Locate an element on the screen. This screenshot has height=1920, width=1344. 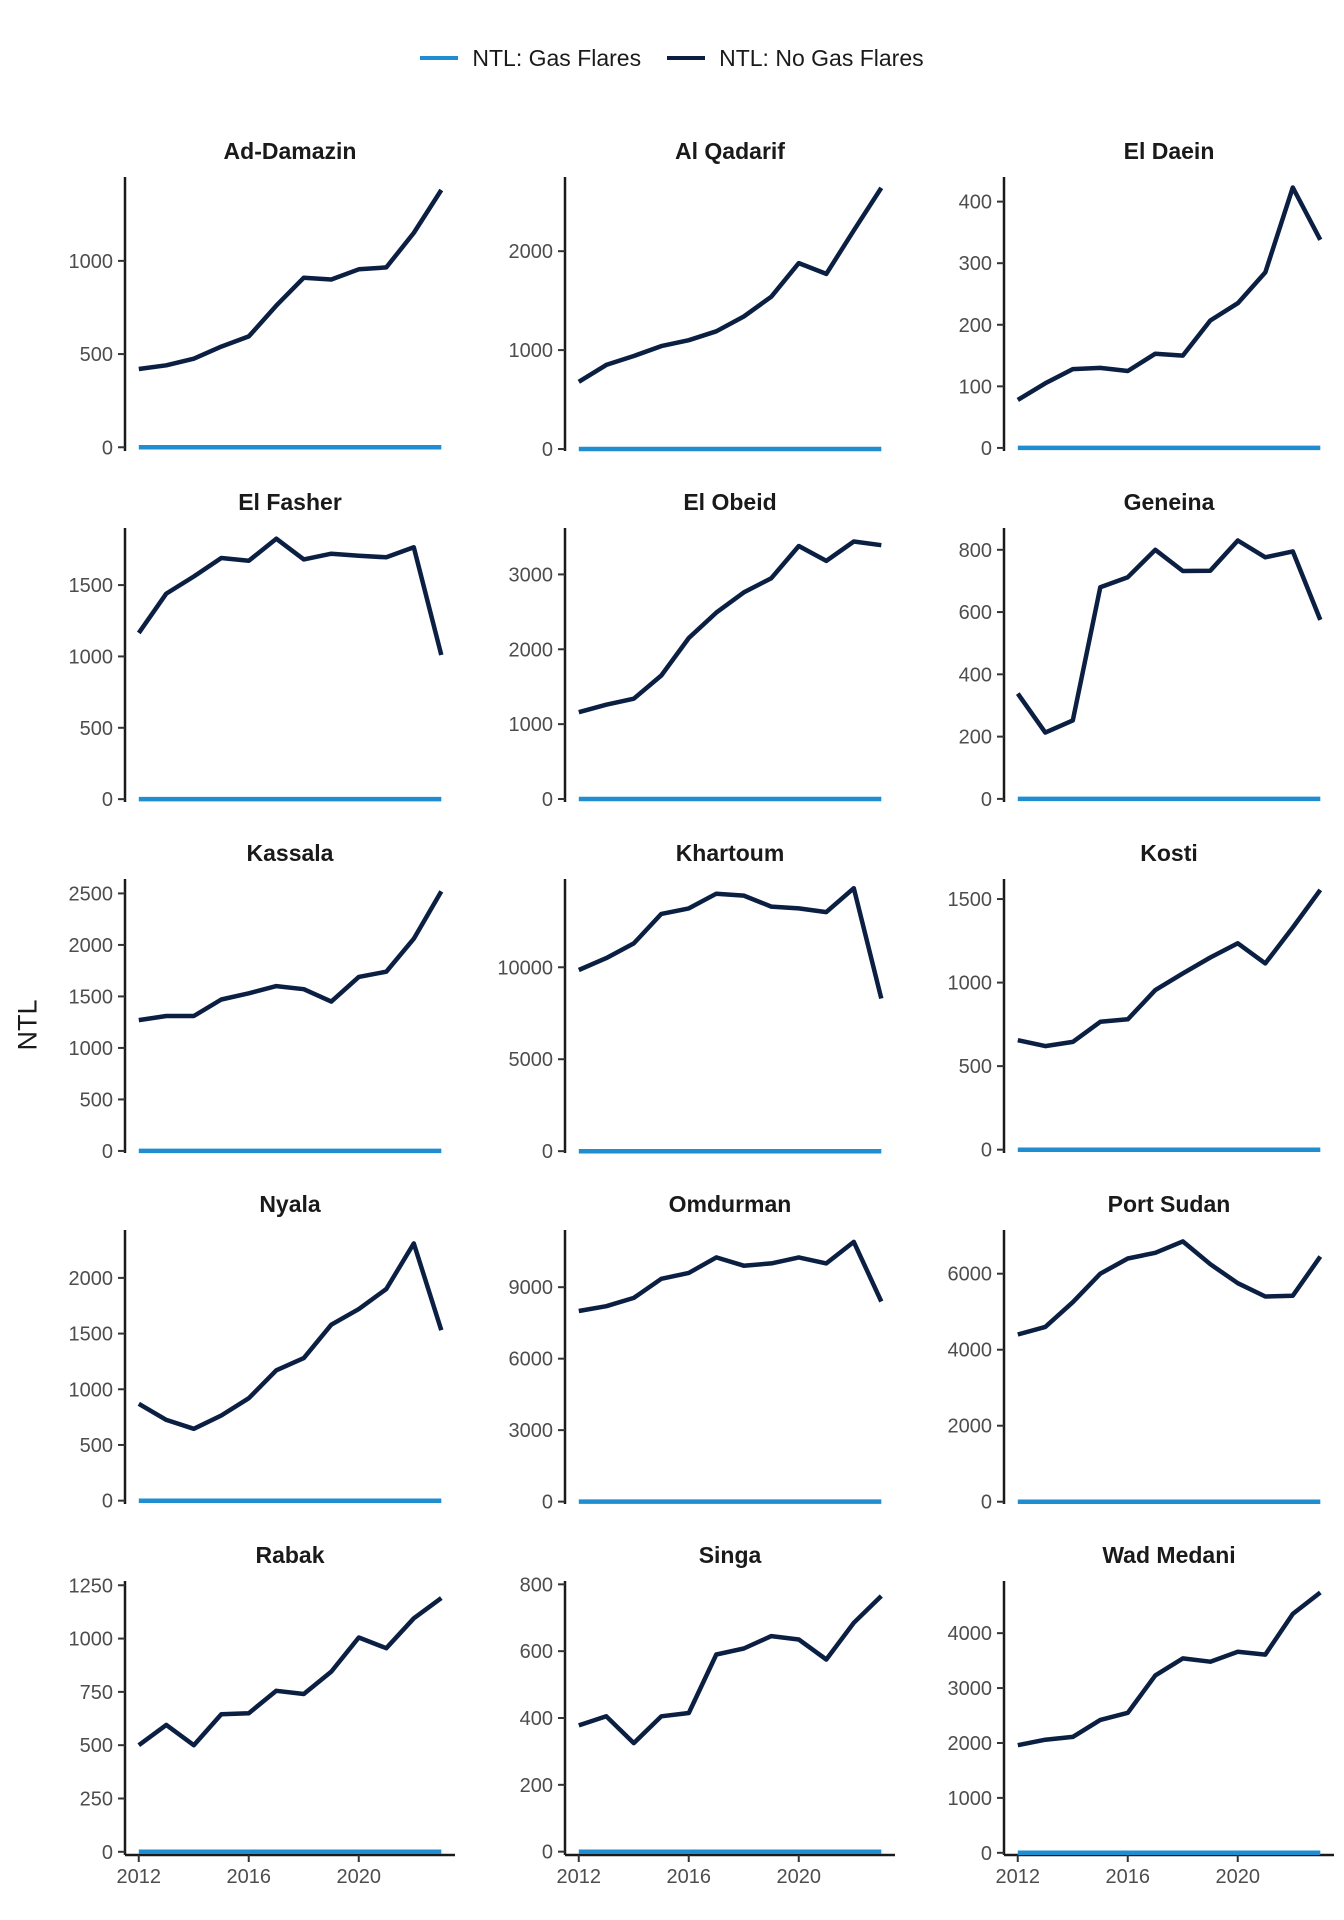
panel-title-el-obeid: El Obeid is located at coordinates (729, 502).